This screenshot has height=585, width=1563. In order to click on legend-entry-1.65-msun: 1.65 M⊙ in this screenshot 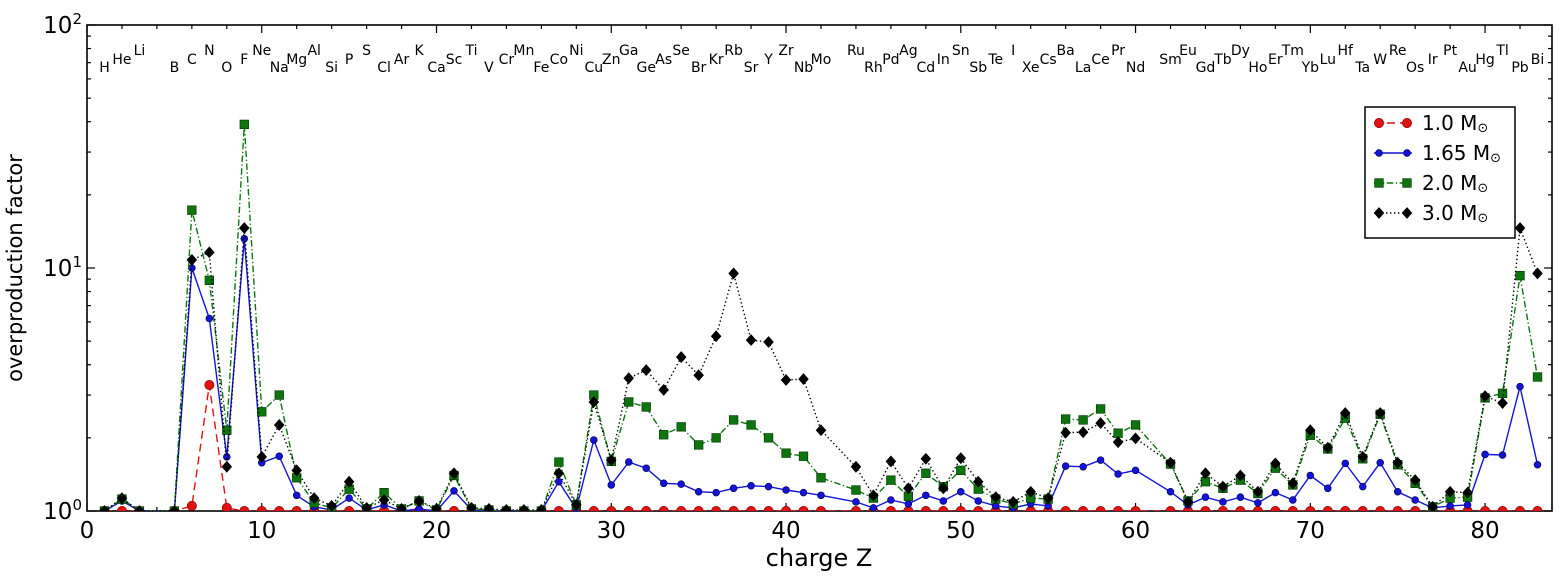, I will do `click(1437, 153)`.